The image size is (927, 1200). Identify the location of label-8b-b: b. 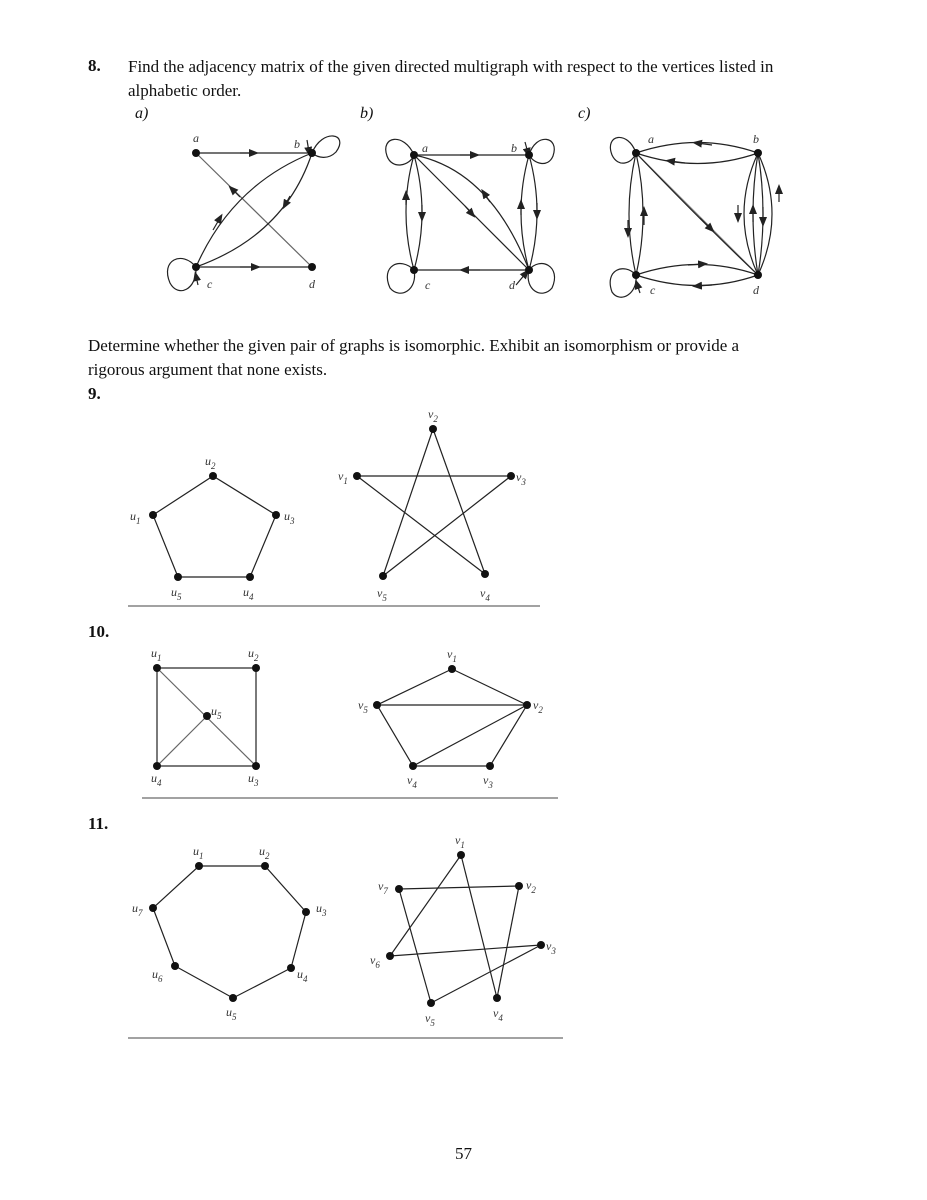
(514, 148).